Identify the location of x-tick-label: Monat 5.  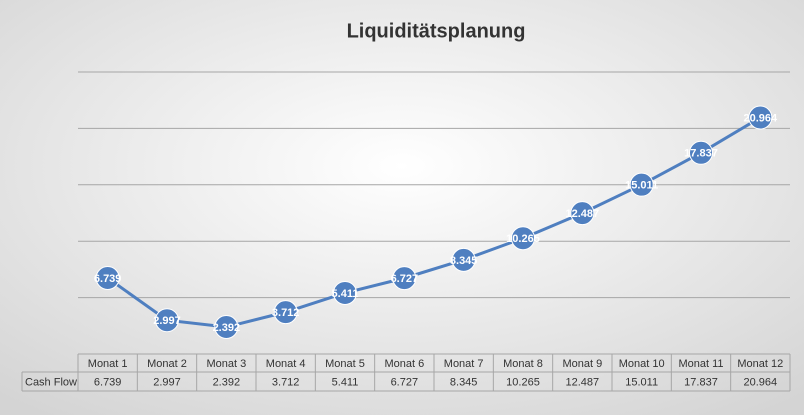
(345, 364).